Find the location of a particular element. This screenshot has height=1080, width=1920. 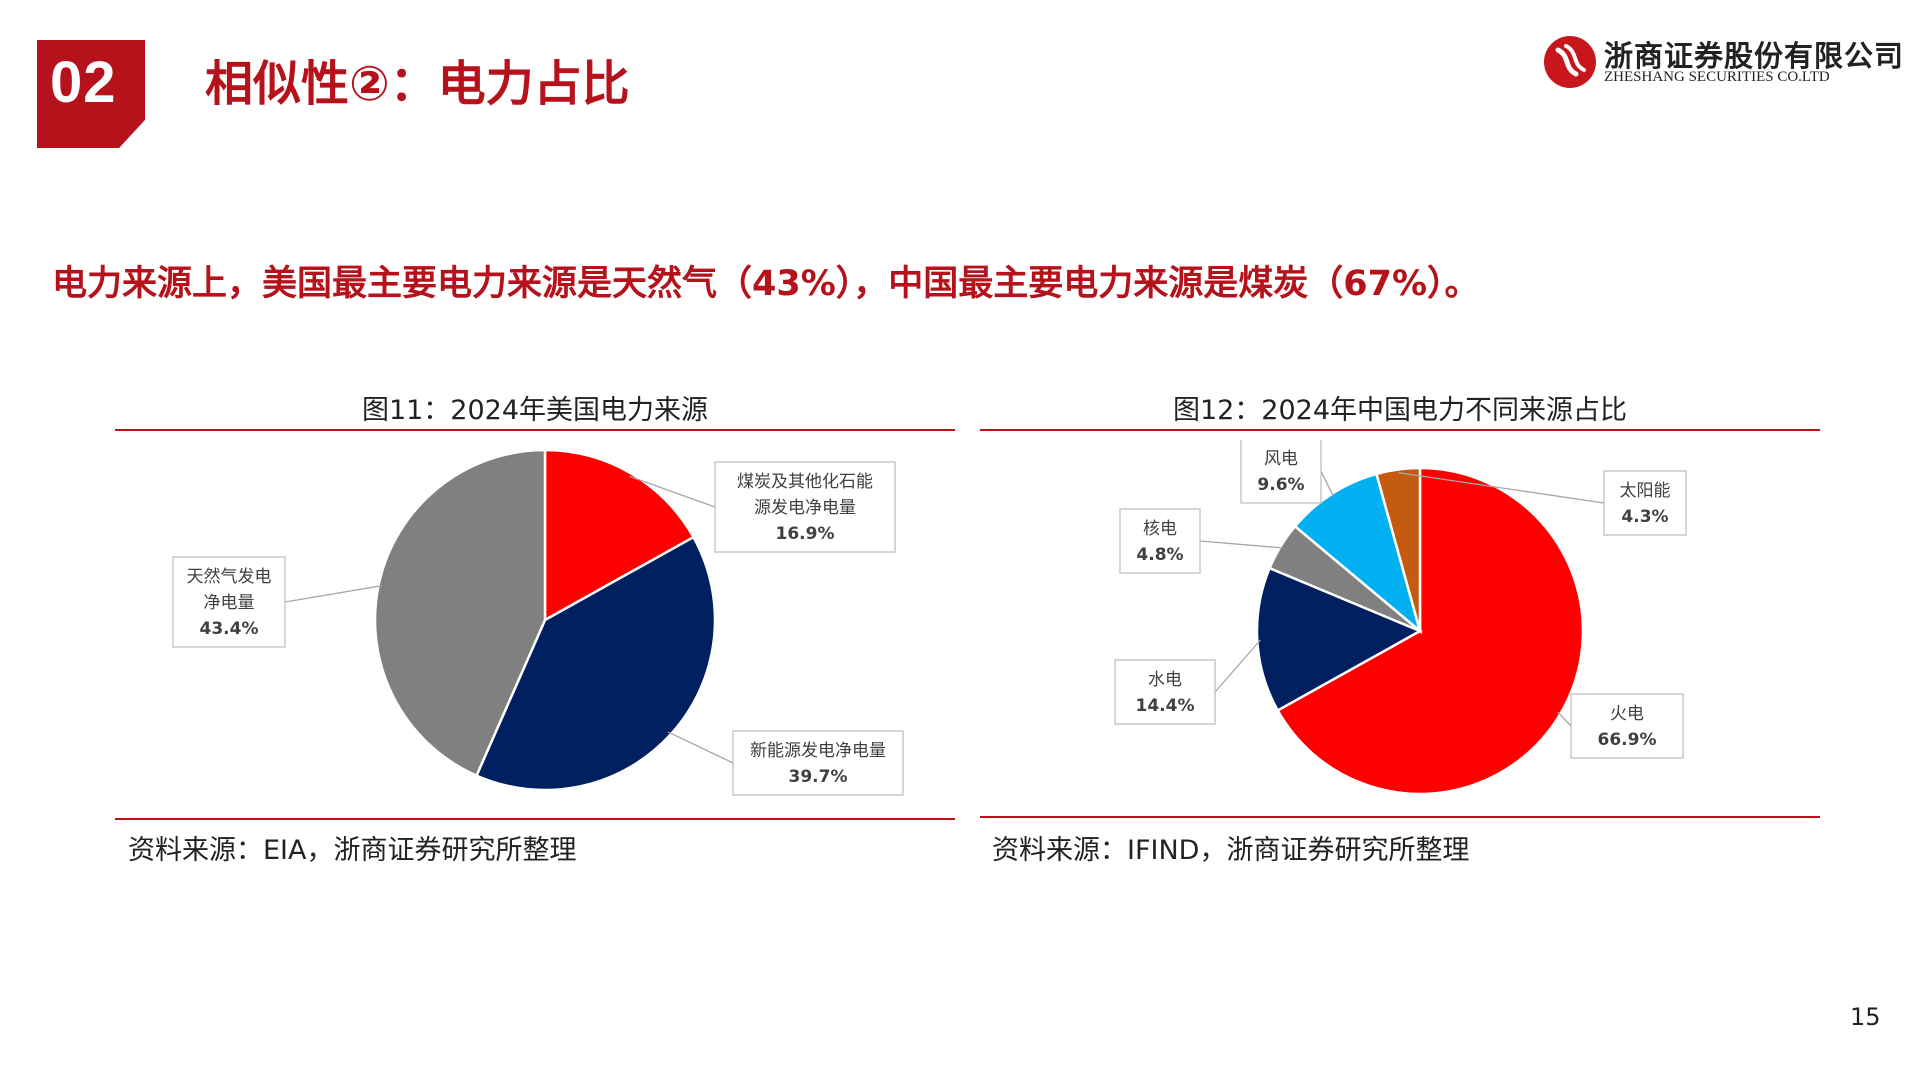

figure-2-title: 图12：2024年中国电力不同来源占比 is located at coordinates (1400, 410).